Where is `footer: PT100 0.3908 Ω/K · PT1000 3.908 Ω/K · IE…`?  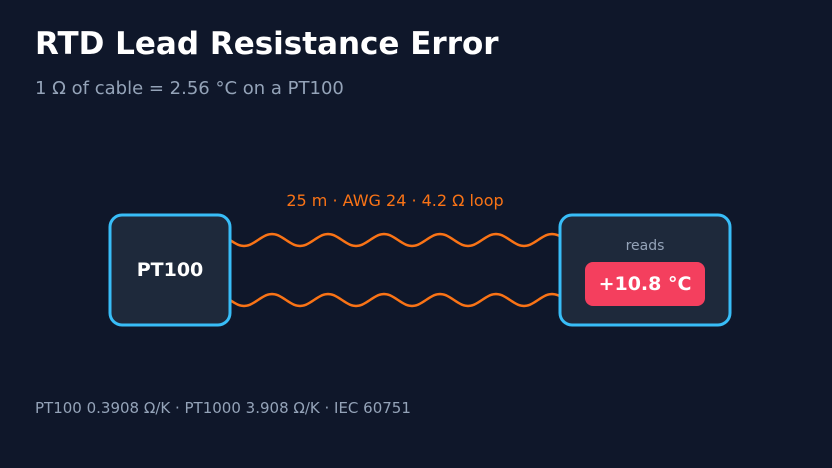
footer: PT100 0.3908 Ω/K · PT1000 3.908 Ω/K · IE… is located at coordinates (223, 408).